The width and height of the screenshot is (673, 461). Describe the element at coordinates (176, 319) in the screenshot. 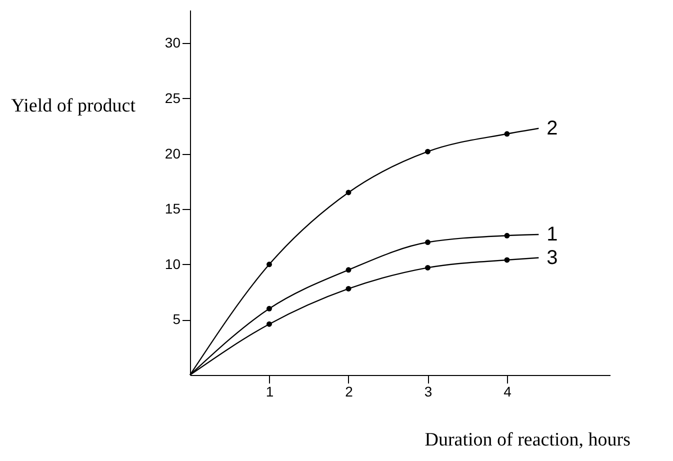

I see `y-tick-label: 5` at that location.